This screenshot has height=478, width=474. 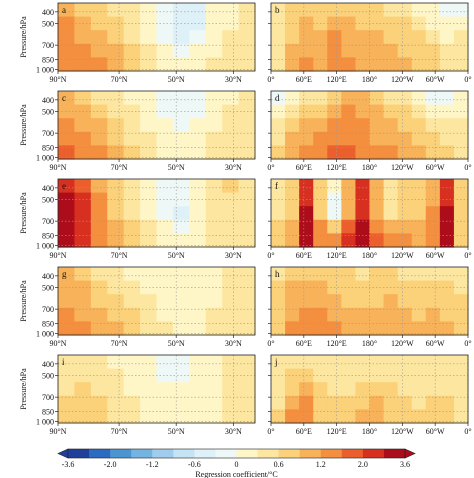 I want to click on colorbar-tick-label: 3.6, so click(x=405, y=464).